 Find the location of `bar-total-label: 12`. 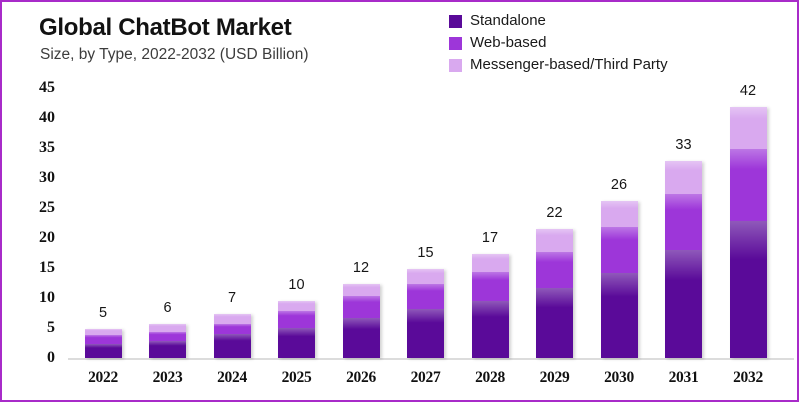

bar-total-label: 12 is located at coordinates (361, 268).